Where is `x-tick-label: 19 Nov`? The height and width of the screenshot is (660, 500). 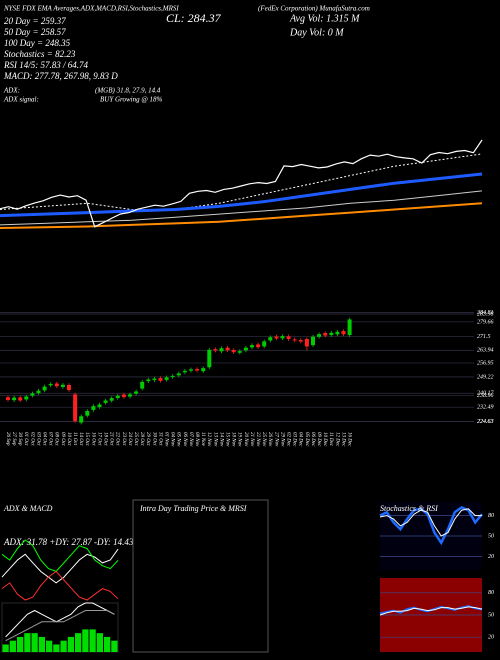
x-tick-label: 19 Nov is located at coordinates (239, 439).